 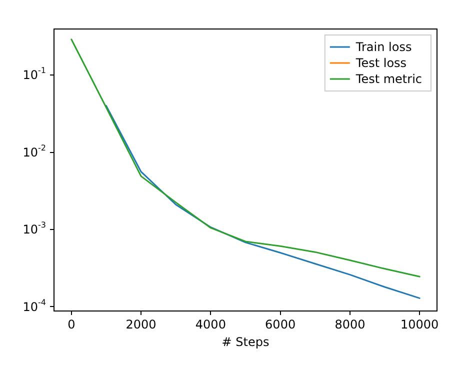 I want to click on x-tick-label: 4000, so click(x=210, y=324).